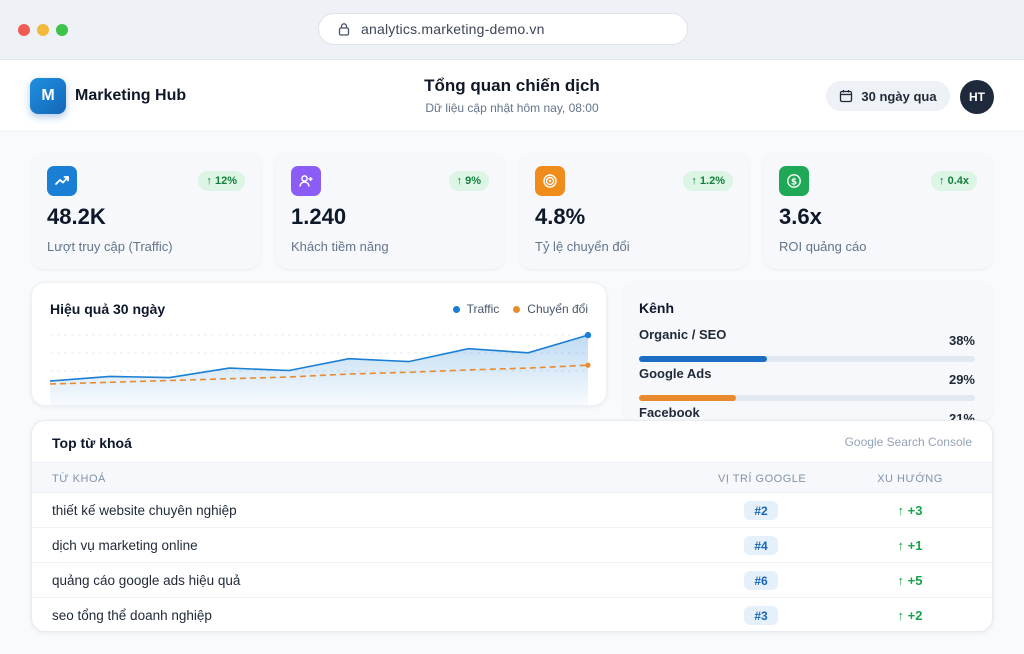 Image resolution: width=1024 pixels, height=654 pixels. I want to click on kpi-value: 3.6x, so click(800, 216).